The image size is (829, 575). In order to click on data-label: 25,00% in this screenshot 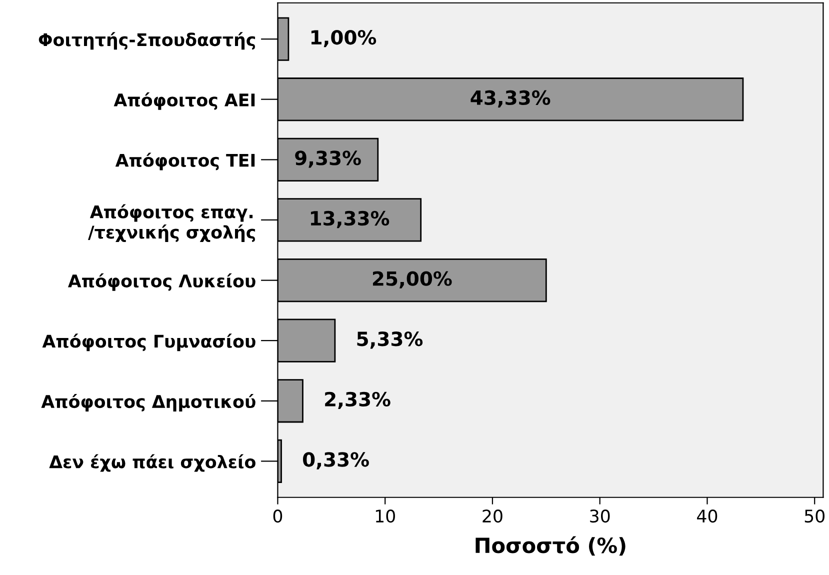, I will do `click(412, 279)`.